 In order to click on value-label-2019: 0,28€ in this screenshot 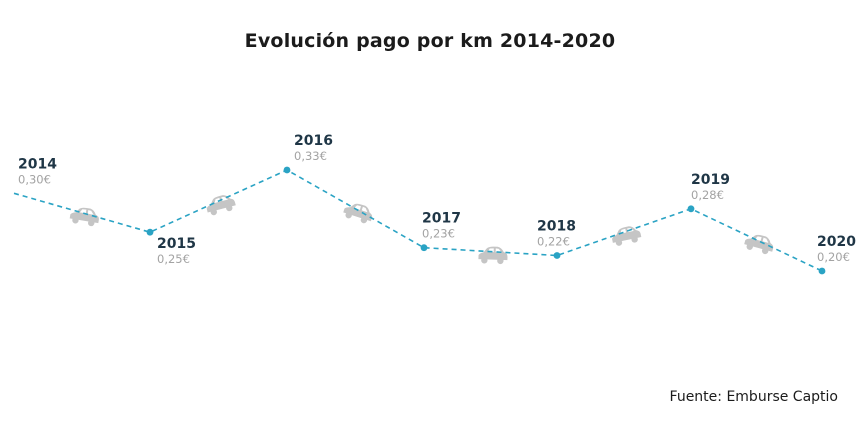, I will do `click(707, 195)`.